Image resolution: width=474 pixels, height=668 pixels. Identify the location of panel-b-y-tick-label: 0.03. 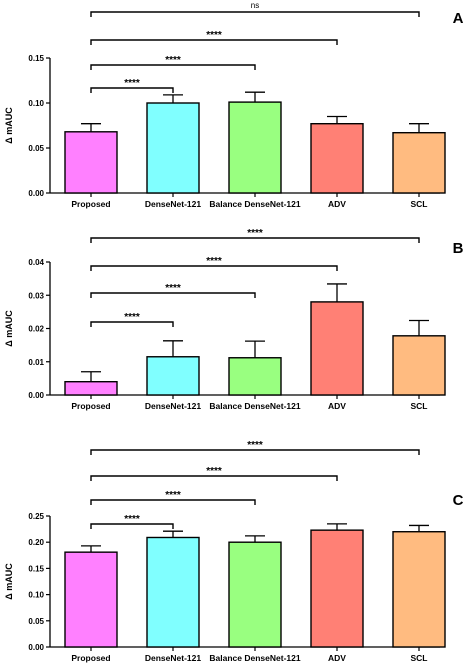
(36, 295).